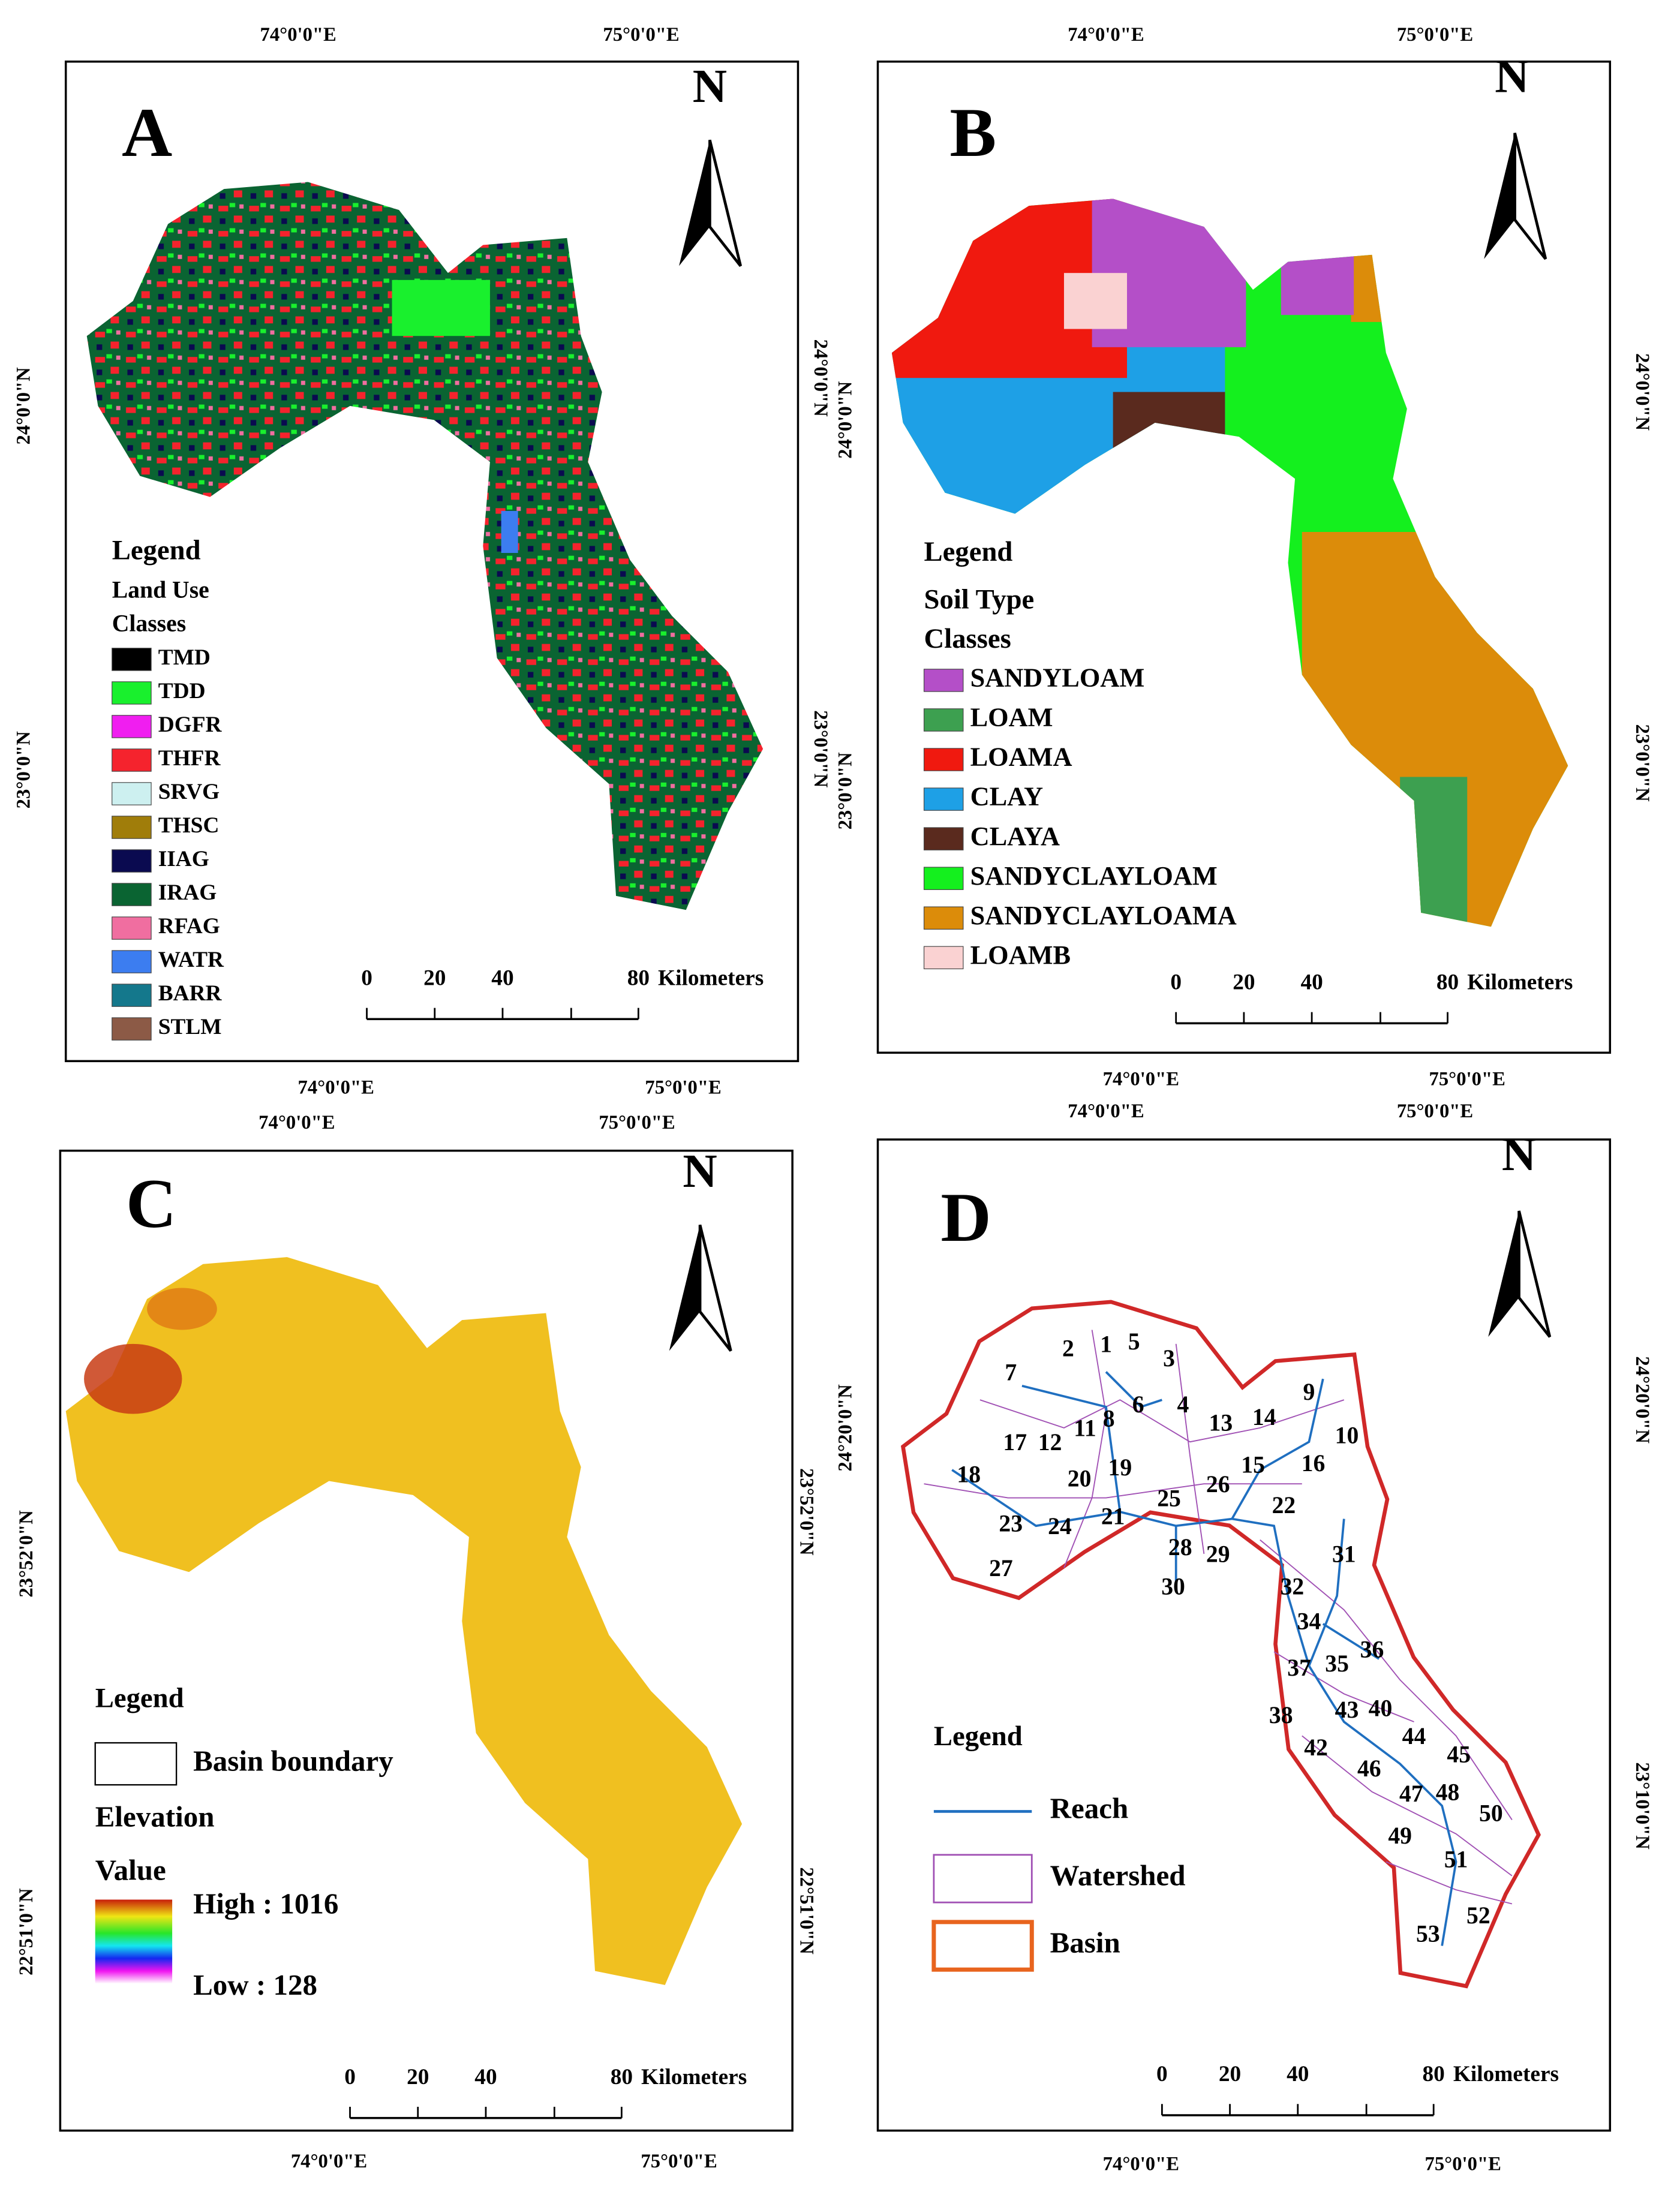 The height and width of the screenshot is (2195, 1680). Describe the element at coordinates (425, 546) in the screenshot. I see `map-a` at that location.